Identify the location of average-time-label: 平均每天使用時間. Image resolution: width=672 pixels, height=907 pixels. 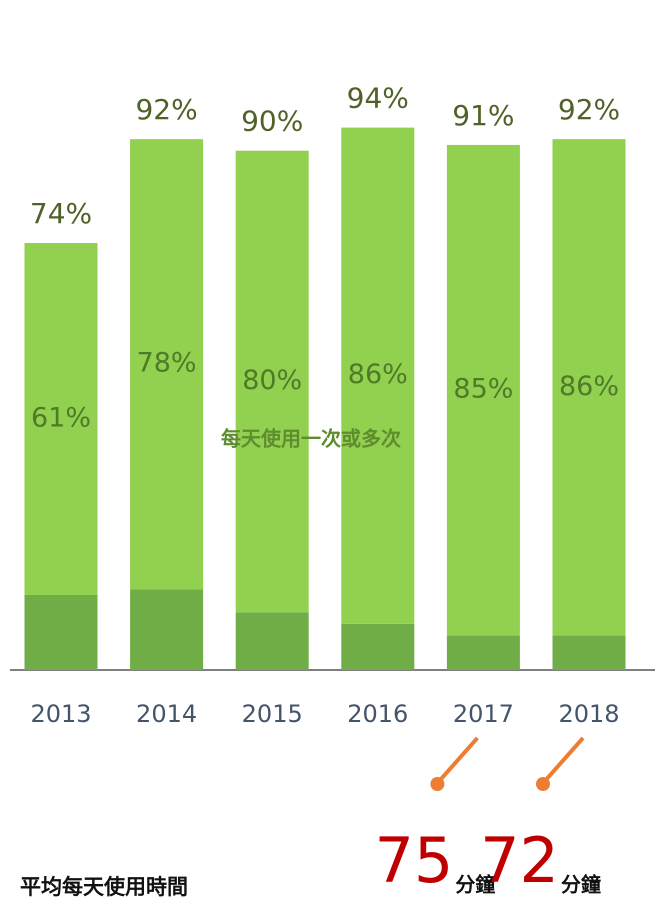
(104, 887).